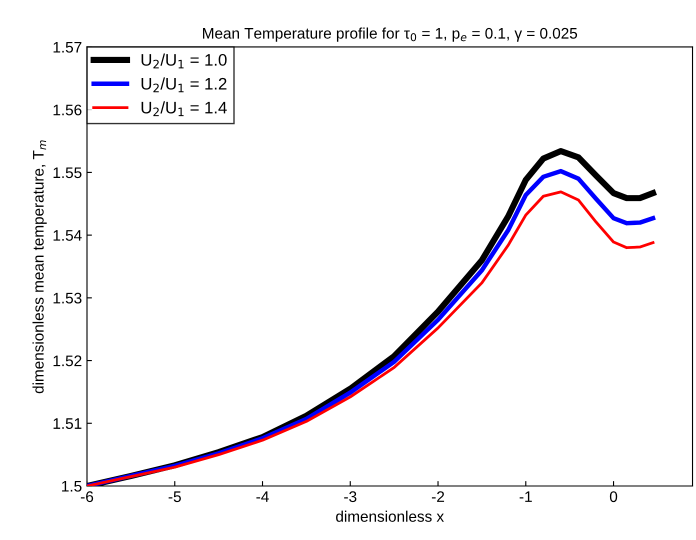 Image resolution: width=696 pixels, height=540 pixels. What do you see at coordinates (184, 61) in the screenshot?
I see `legend-label: U$_{2}$/U$_{1}$ = 1.0` at bounding box center [184, 61].